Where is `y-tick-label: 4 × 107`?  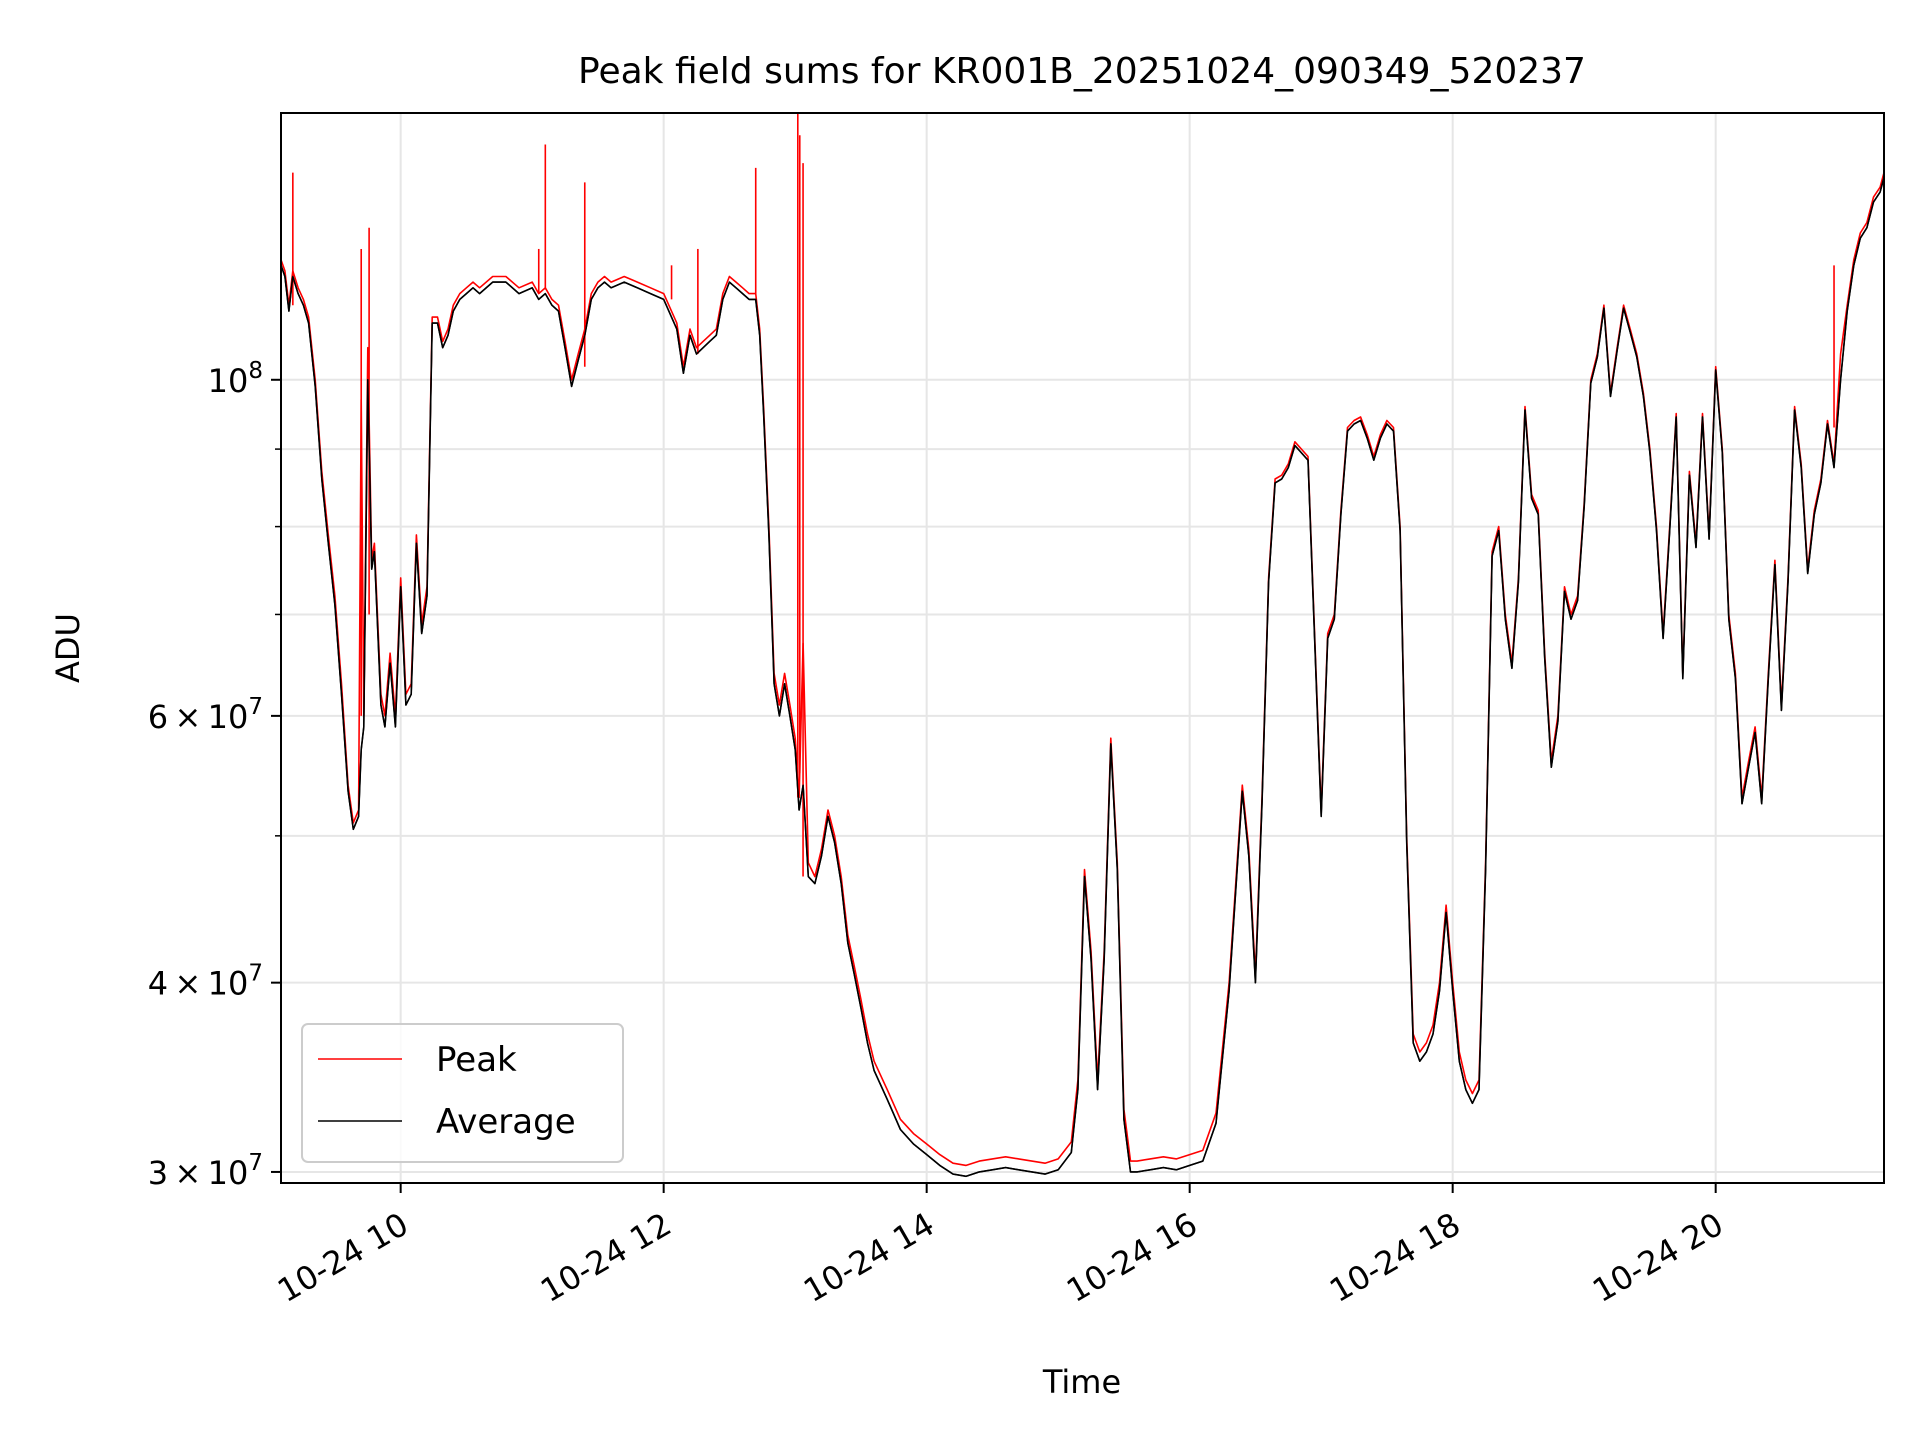
y-tick-label: 4 × 107 is located at coordinates (205, 982).